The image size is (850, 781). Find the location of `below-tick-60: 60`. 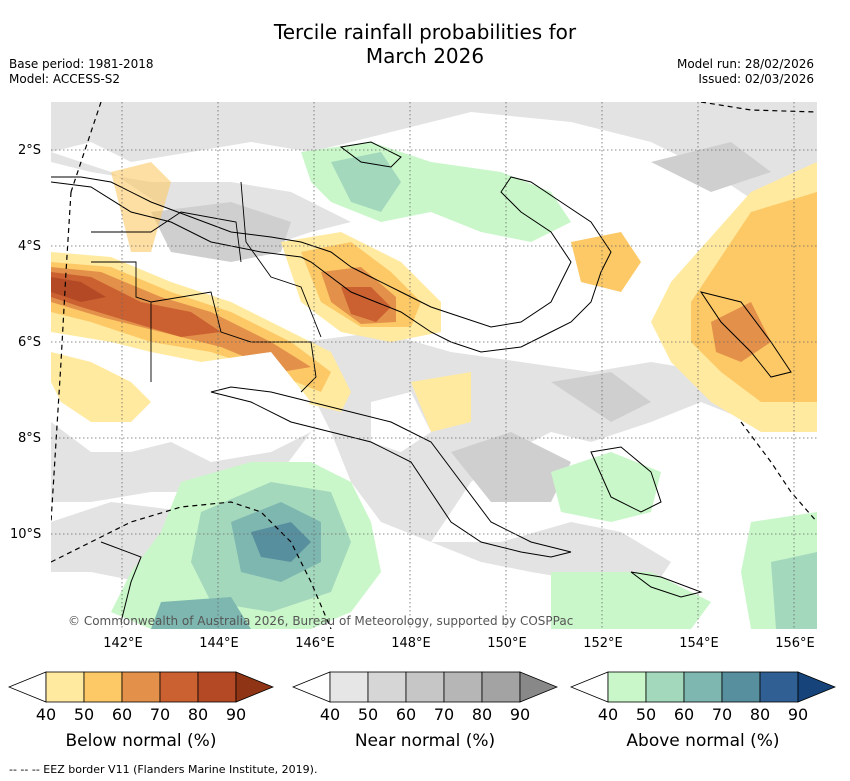

below-tick-60: 60 is located at coordinates (122, 714).